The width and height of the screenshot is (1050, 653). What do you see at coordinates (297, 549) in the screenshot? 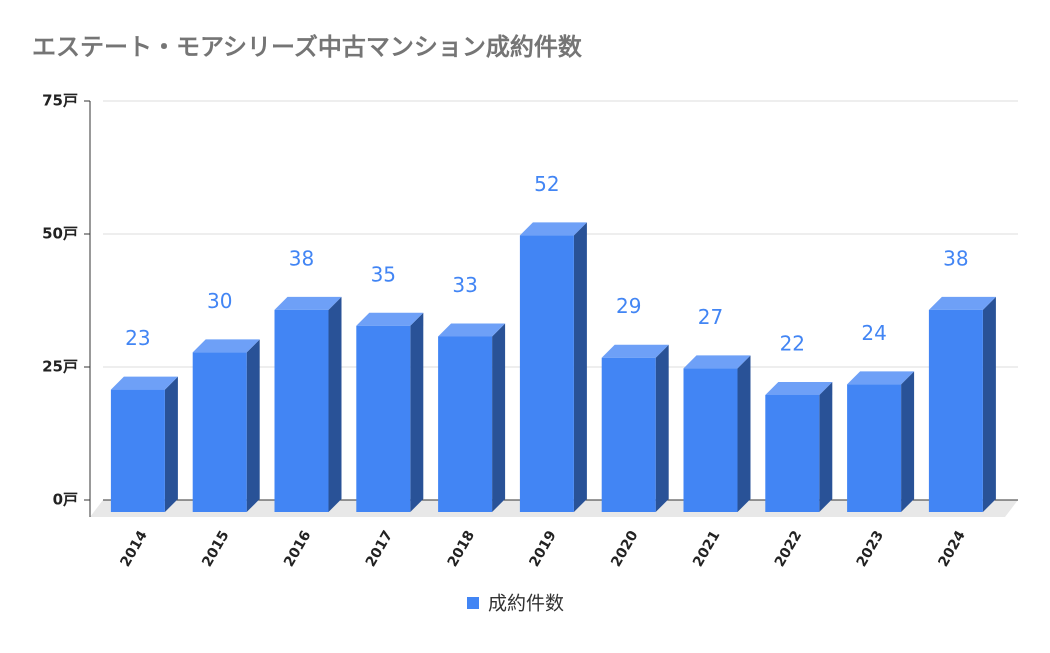
I see `x-tick-label: 2016` at bounding box center [297, 549].